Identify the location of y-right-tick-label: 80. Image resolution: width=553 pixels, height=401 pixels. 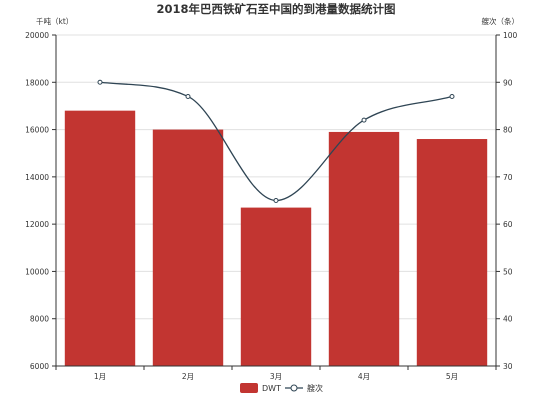
(508, 130).